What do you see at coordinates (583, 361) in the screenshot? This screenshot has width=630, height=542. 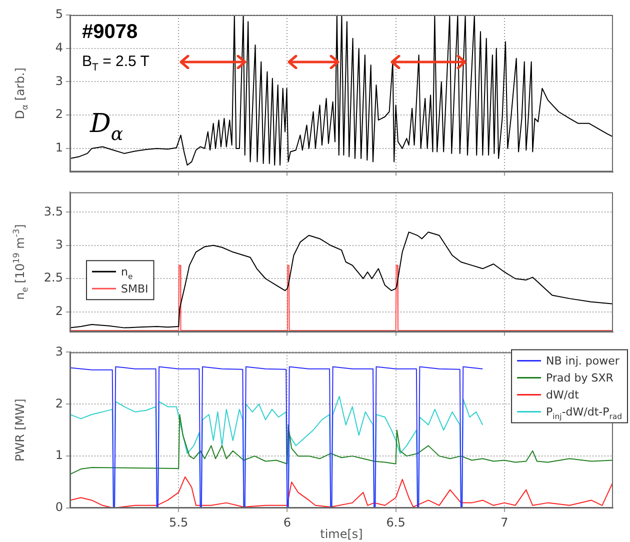 I see `legend-label: NB inj. power` at bounding box center [583, 361].